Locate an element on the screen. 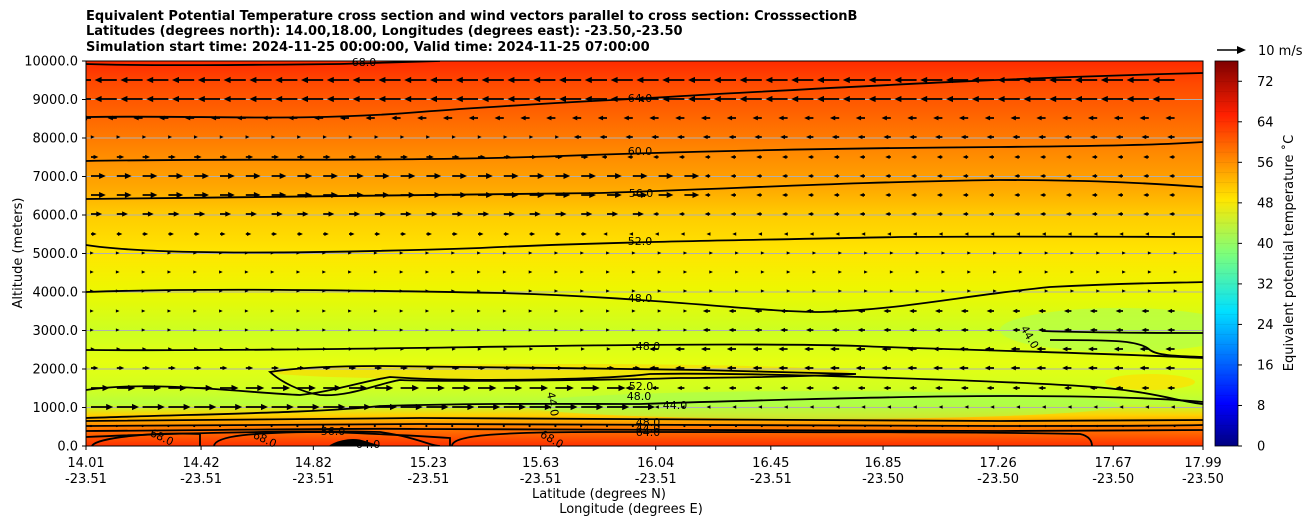 This screenshot has height=526, width=1308. contour-68-surface is located at coordinates (772, 438).